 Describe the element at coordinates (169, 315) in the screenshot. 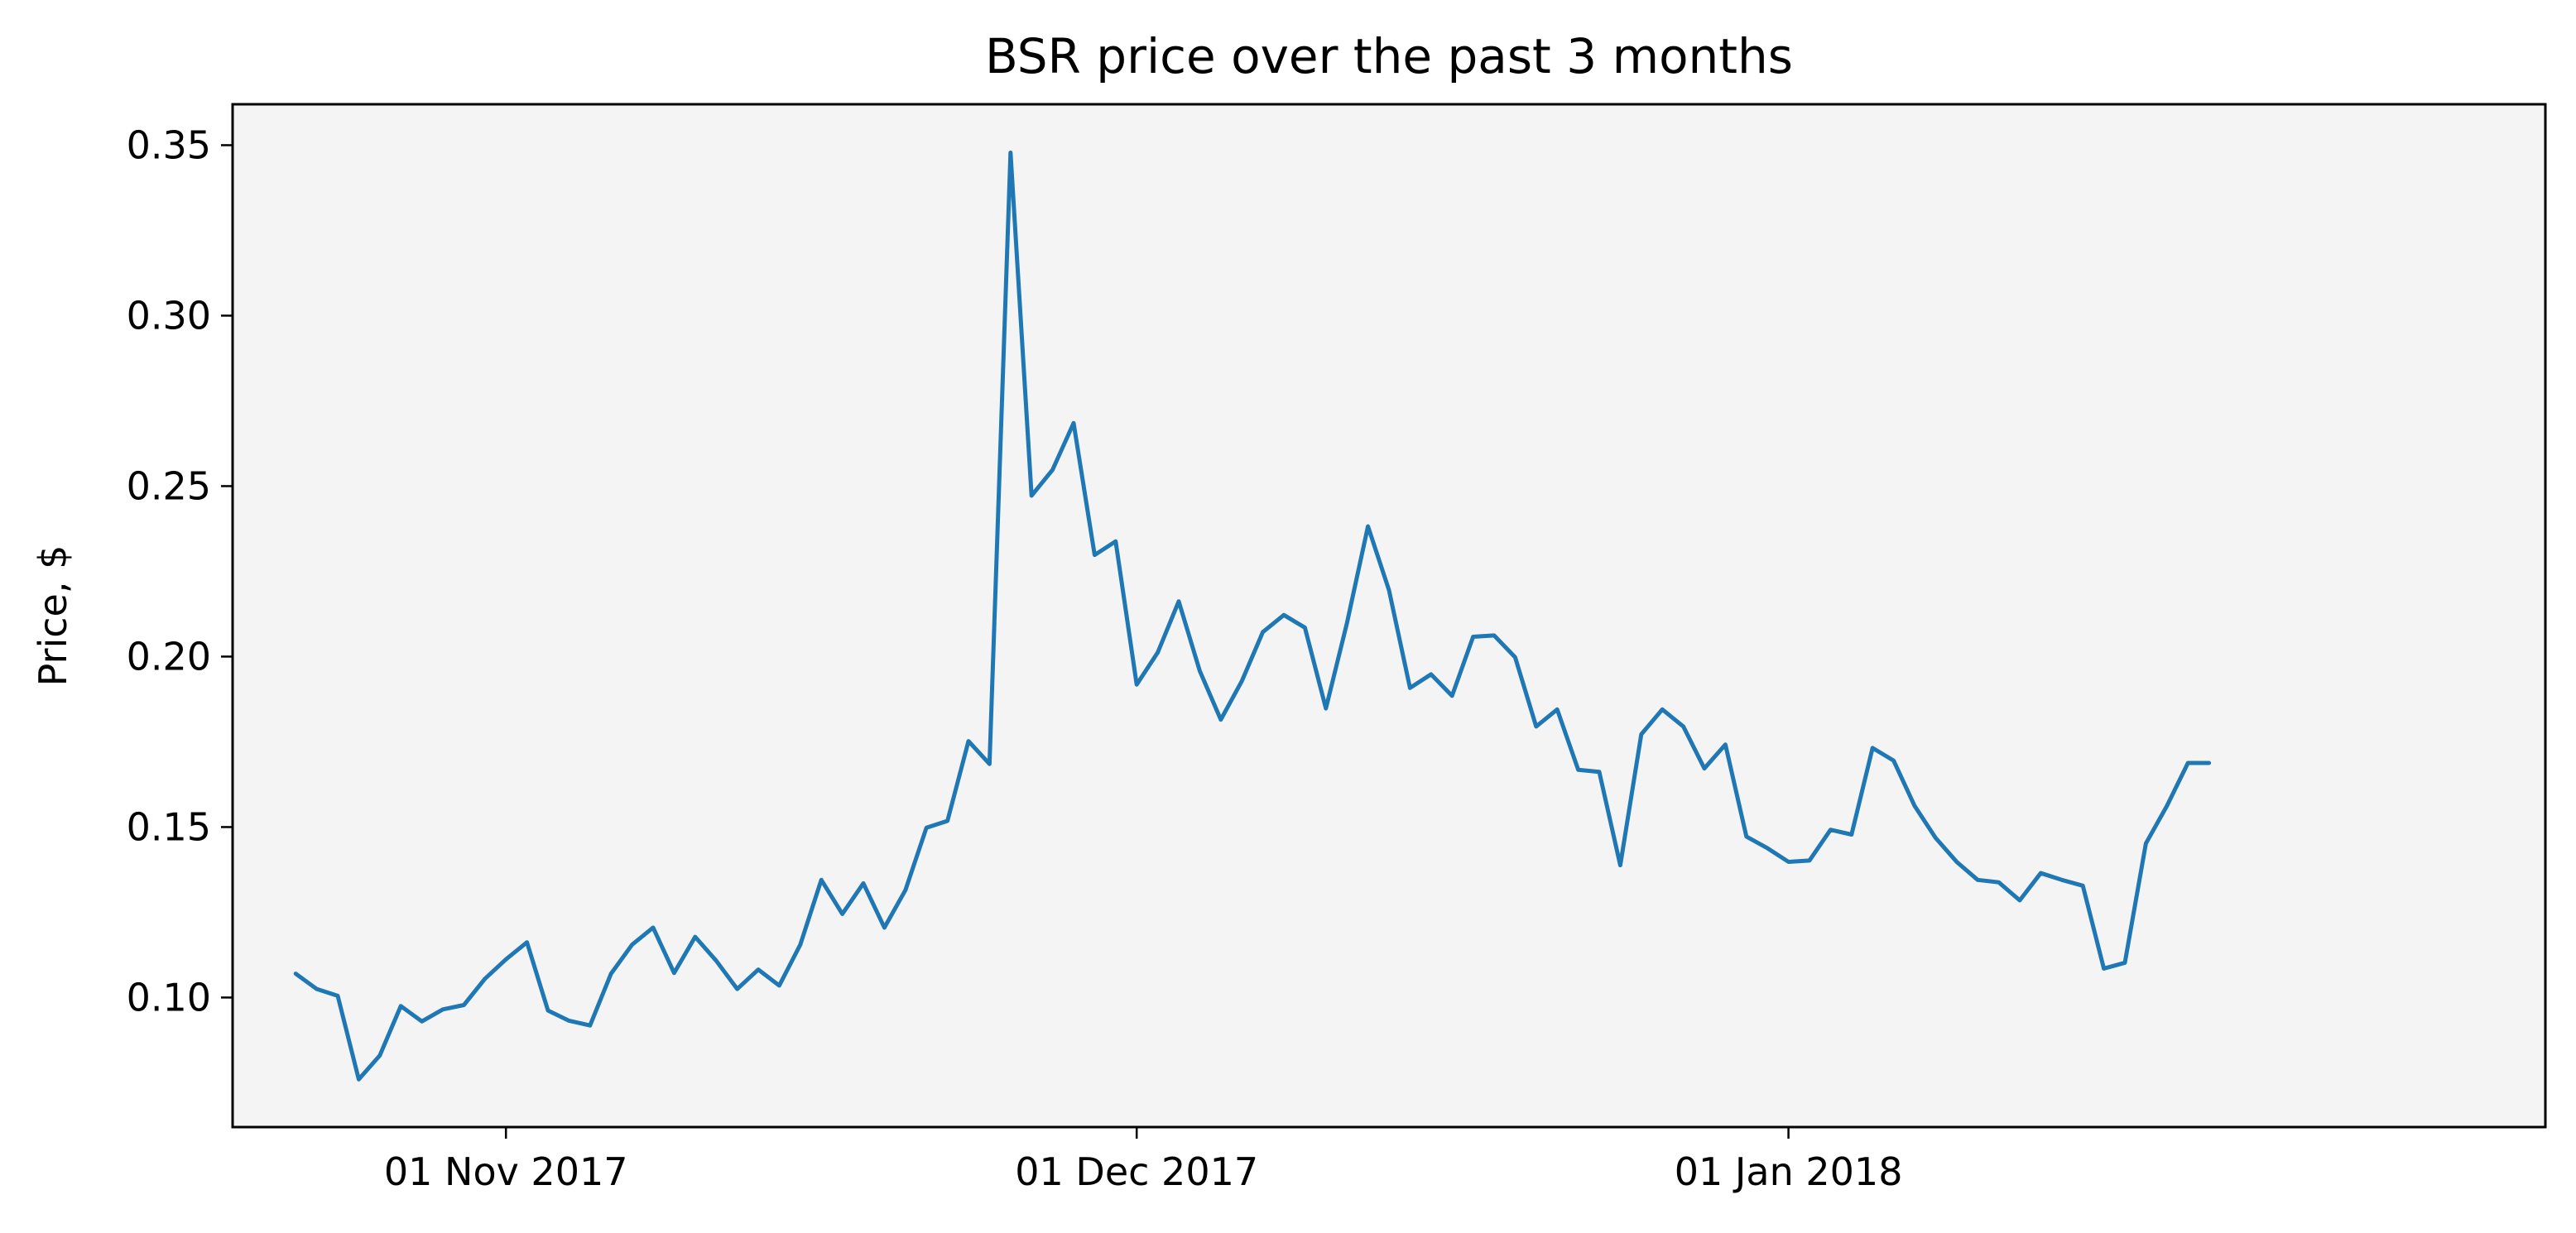

I see `y-tick-label: 0.30` at that location.